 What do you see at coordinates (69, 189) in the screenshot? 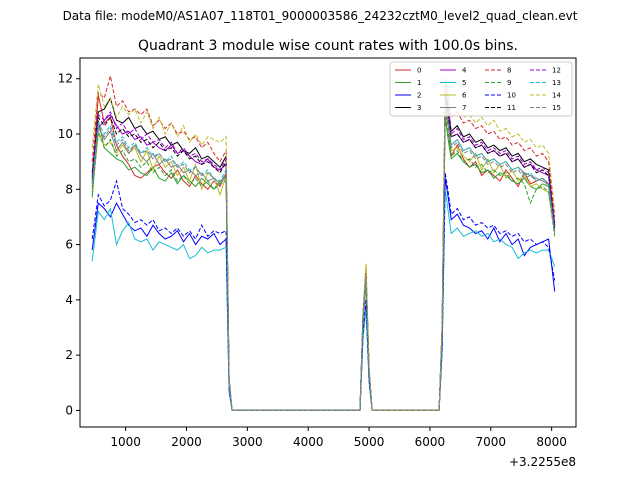
I see `y-tick-label: 8` at bounding box center [69, 189].